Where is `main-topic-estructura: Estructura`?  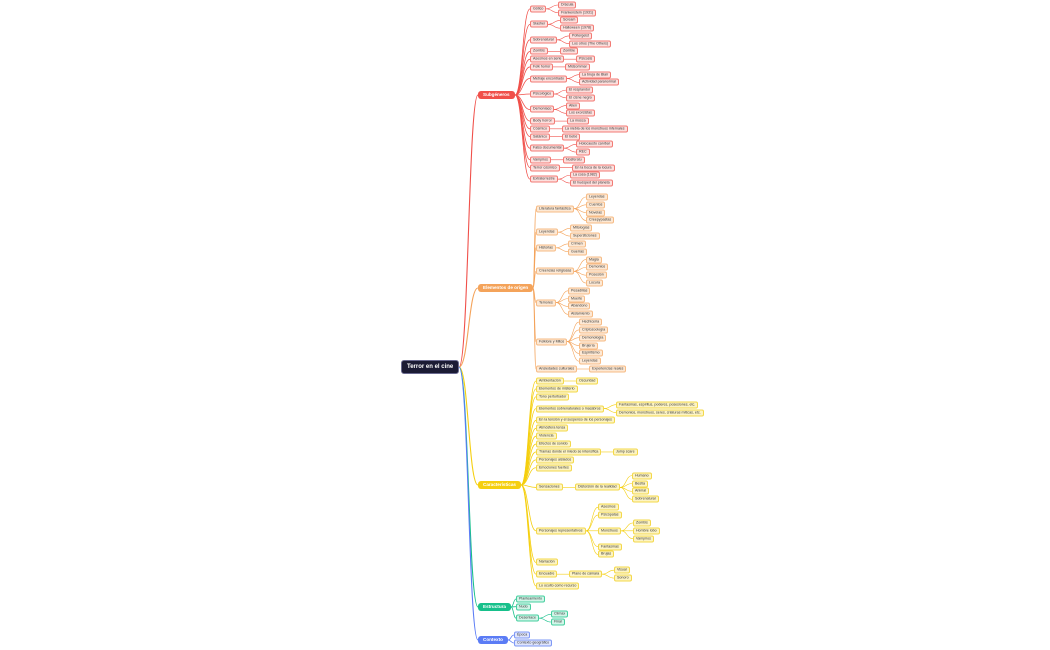 main-topic-estructura: Estructura is located at coordinates (494, 607).